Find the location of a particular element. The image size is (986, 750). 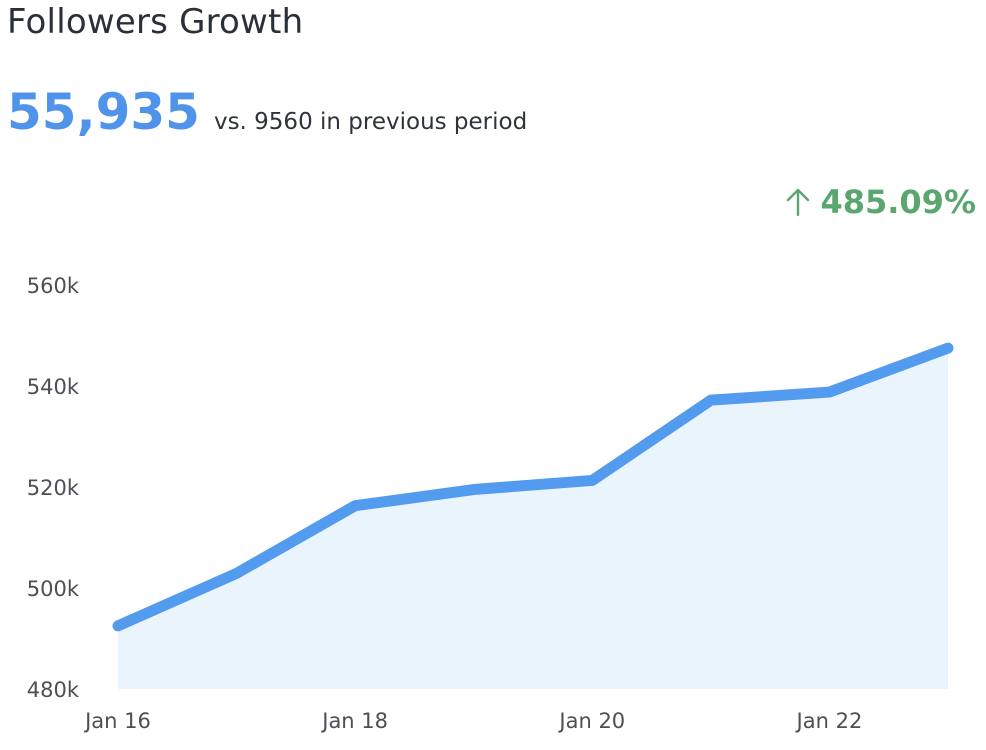

x-tick-label: Jan 22 is located at coordinates (829, 721).